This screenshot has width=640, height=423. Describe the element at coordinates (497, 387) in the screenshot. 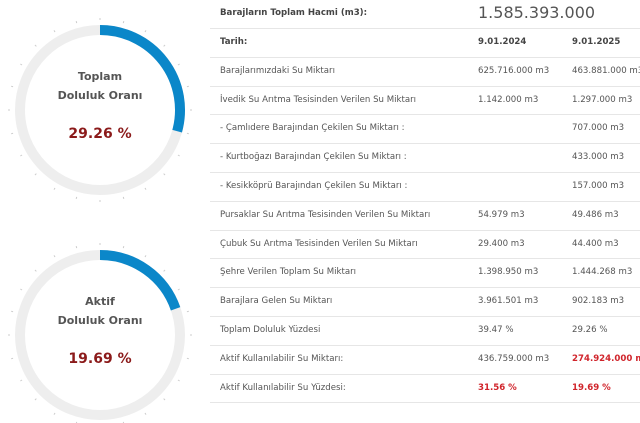

I see `table-cell: 31.56 %` at that location.